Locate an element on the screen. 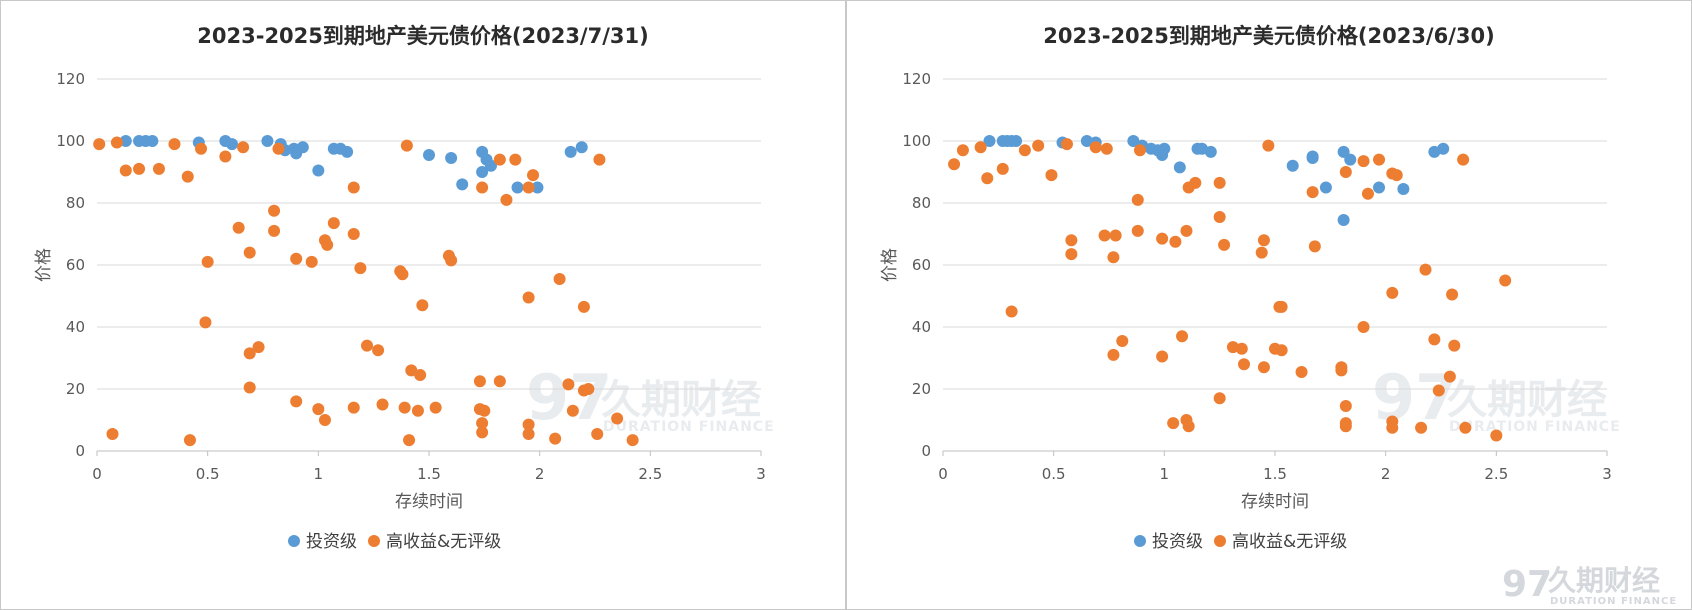 Image resolution: width=1692 pixels, height=610 pixels. y-tick-label: 100 is located at coordinates (916, 141).